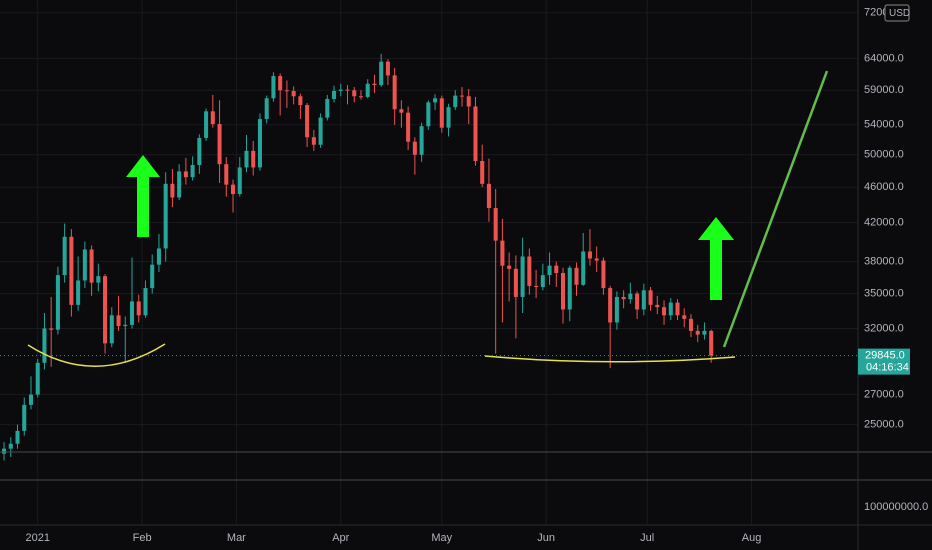 The height and width of the screenshot is (550, 932). What do you see at coordinates (884, 424) in the screenshot?
I see `y-tick-label: 25000.0` at bounding box center [884, 424].